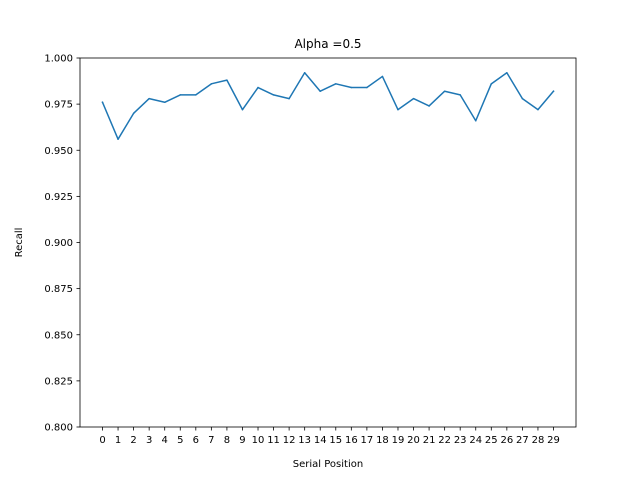 The height and width of the screenshot is (480, 640). Describe the element at coordinates (506, 440) in the screenshot. I see `x-tick-label: 26` at that location.